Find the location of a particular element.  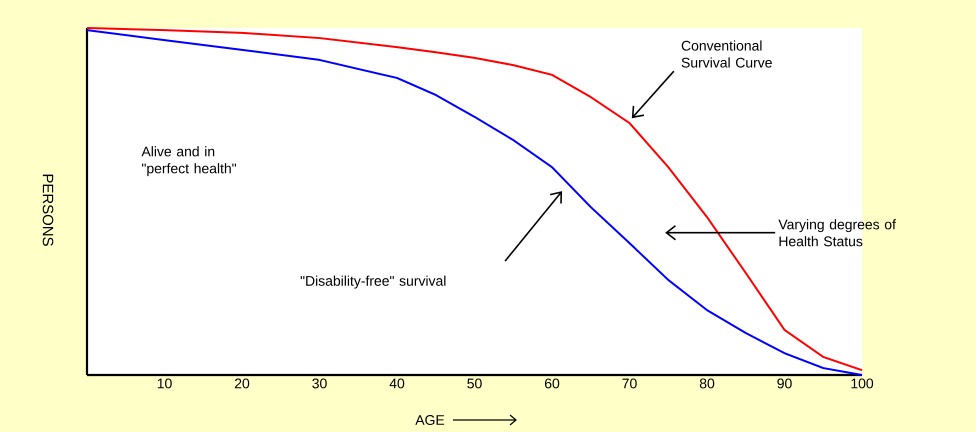

annotation: Conventional Survival Curve is located at coordinates (727, 54).